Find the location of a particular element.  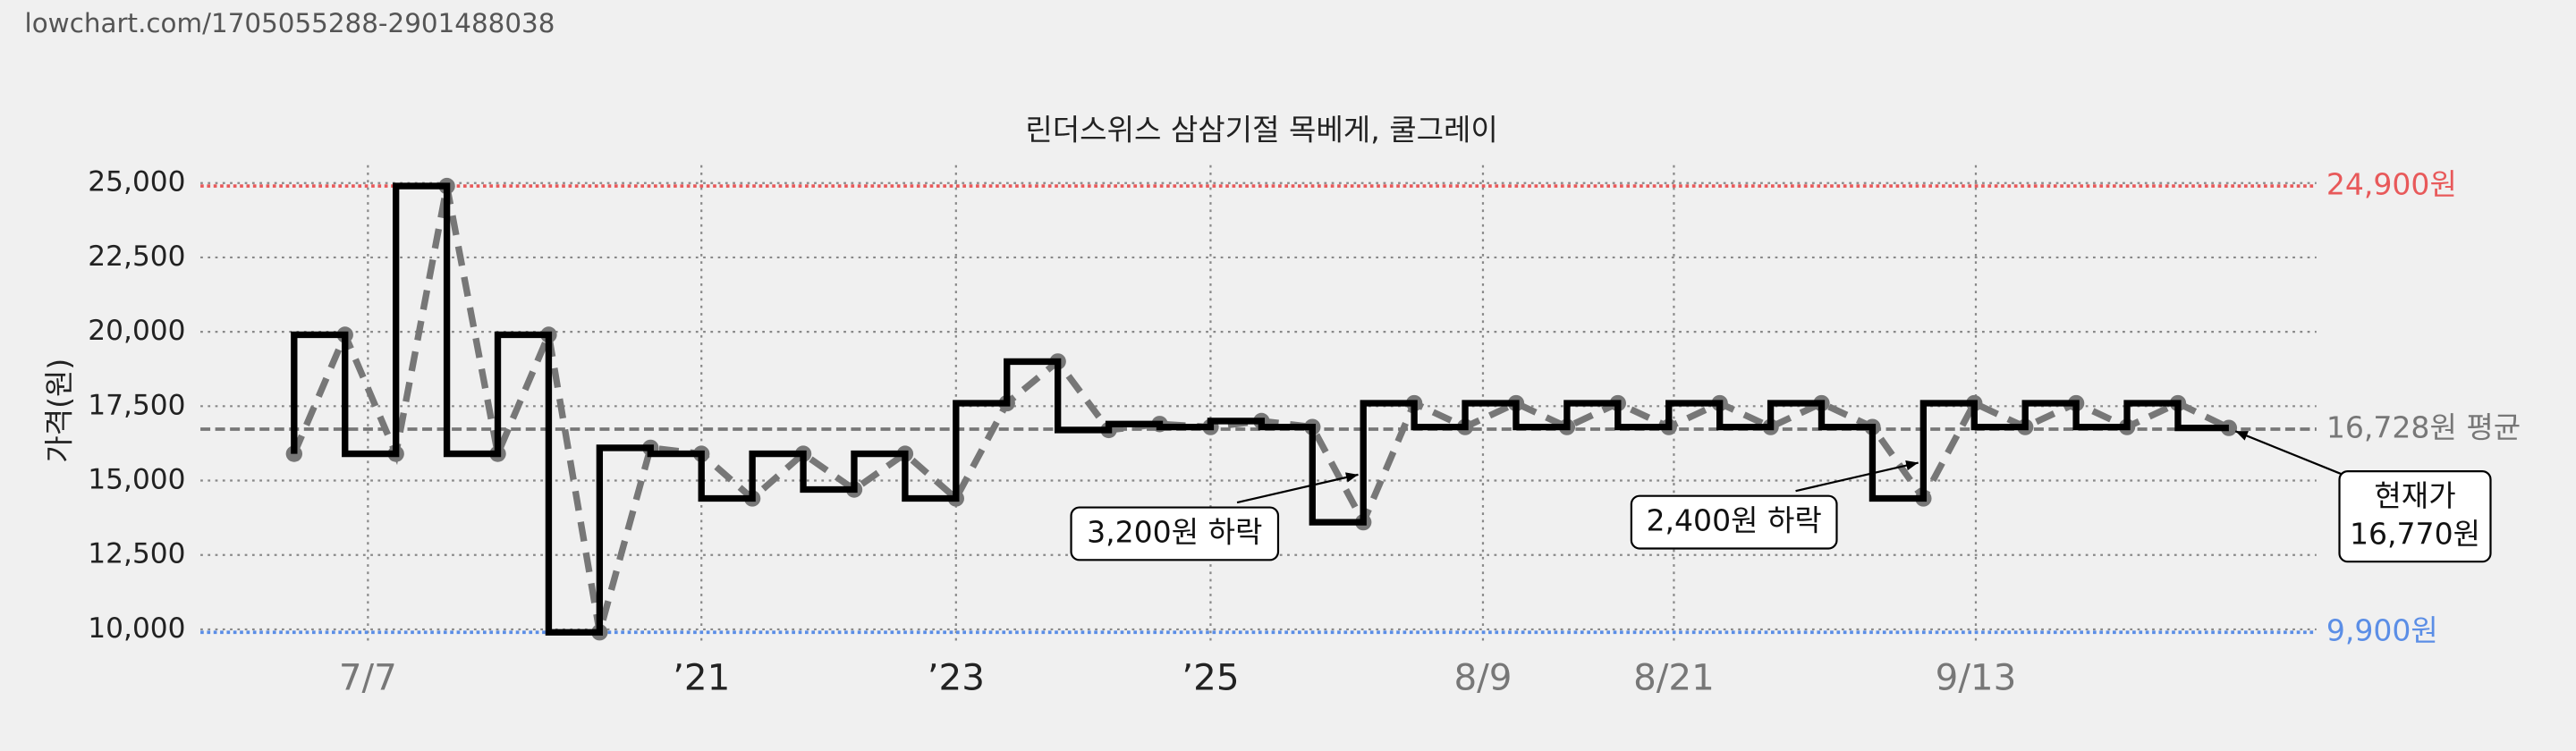

y-tick-label: 10,000 is located at coordinates (136, 628).